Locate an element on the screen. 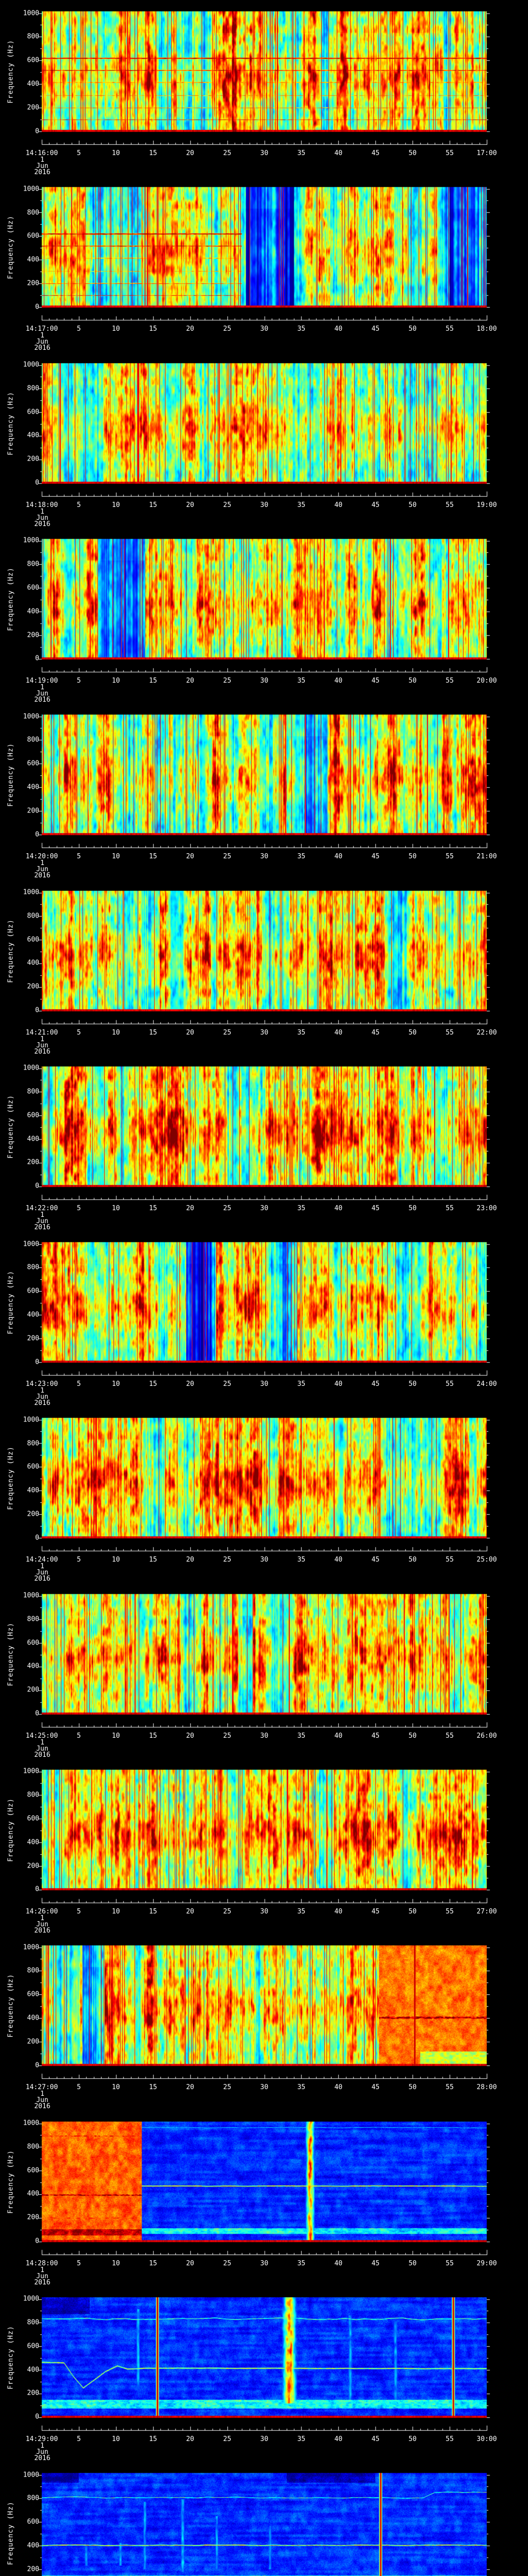  x-start-time-label: 14:17:00 is located at coordinates (41, 329).